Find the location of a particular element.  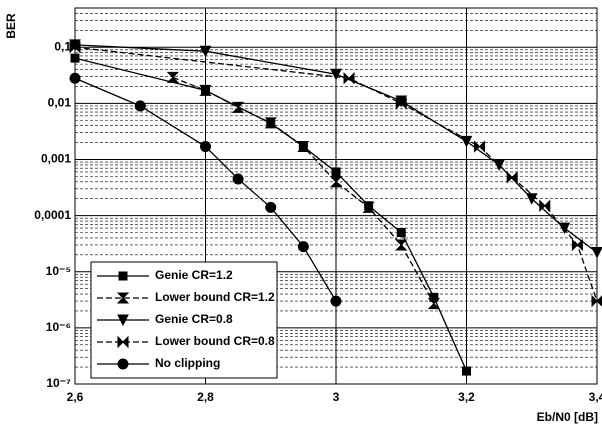

x-tick-label: 3,2 is located at coordinates (466, 397).